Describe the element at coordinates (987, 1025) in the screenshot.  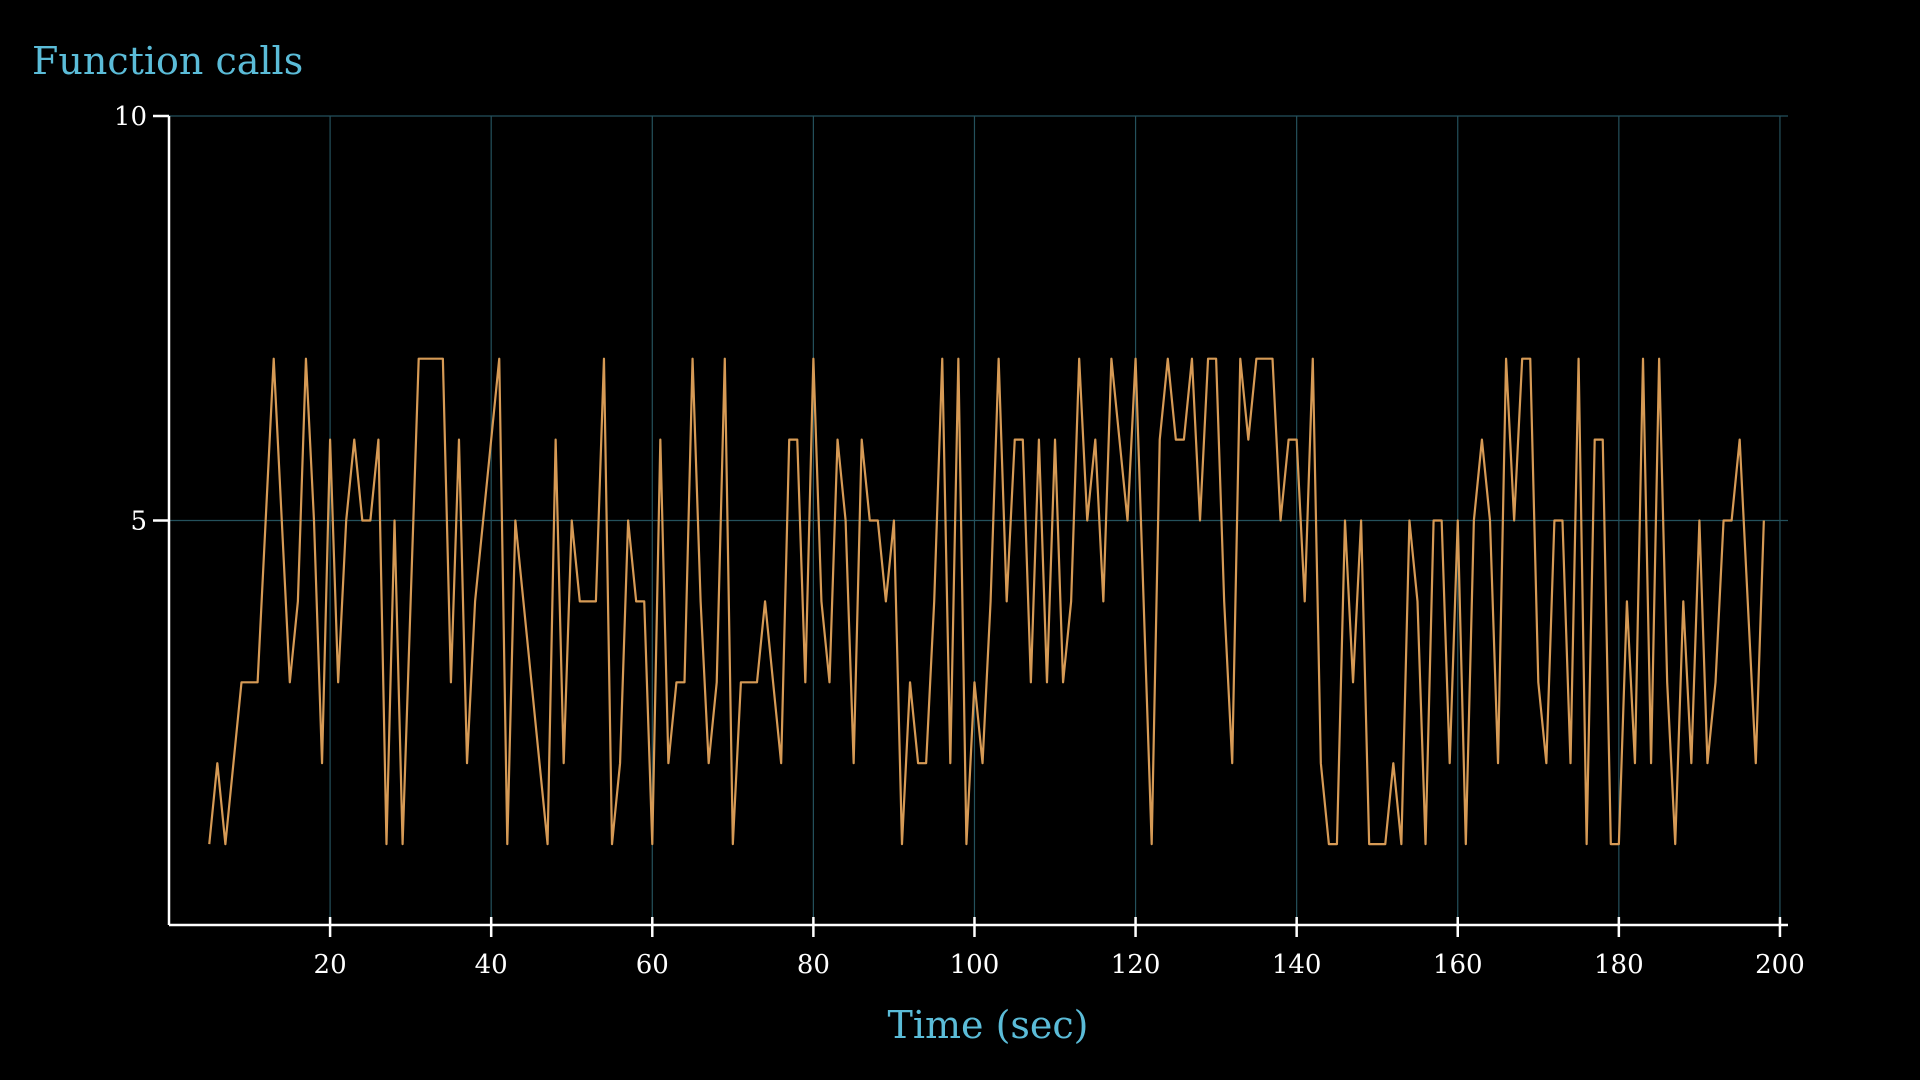
I see `x-axis-label: Time (sec)` at that location.